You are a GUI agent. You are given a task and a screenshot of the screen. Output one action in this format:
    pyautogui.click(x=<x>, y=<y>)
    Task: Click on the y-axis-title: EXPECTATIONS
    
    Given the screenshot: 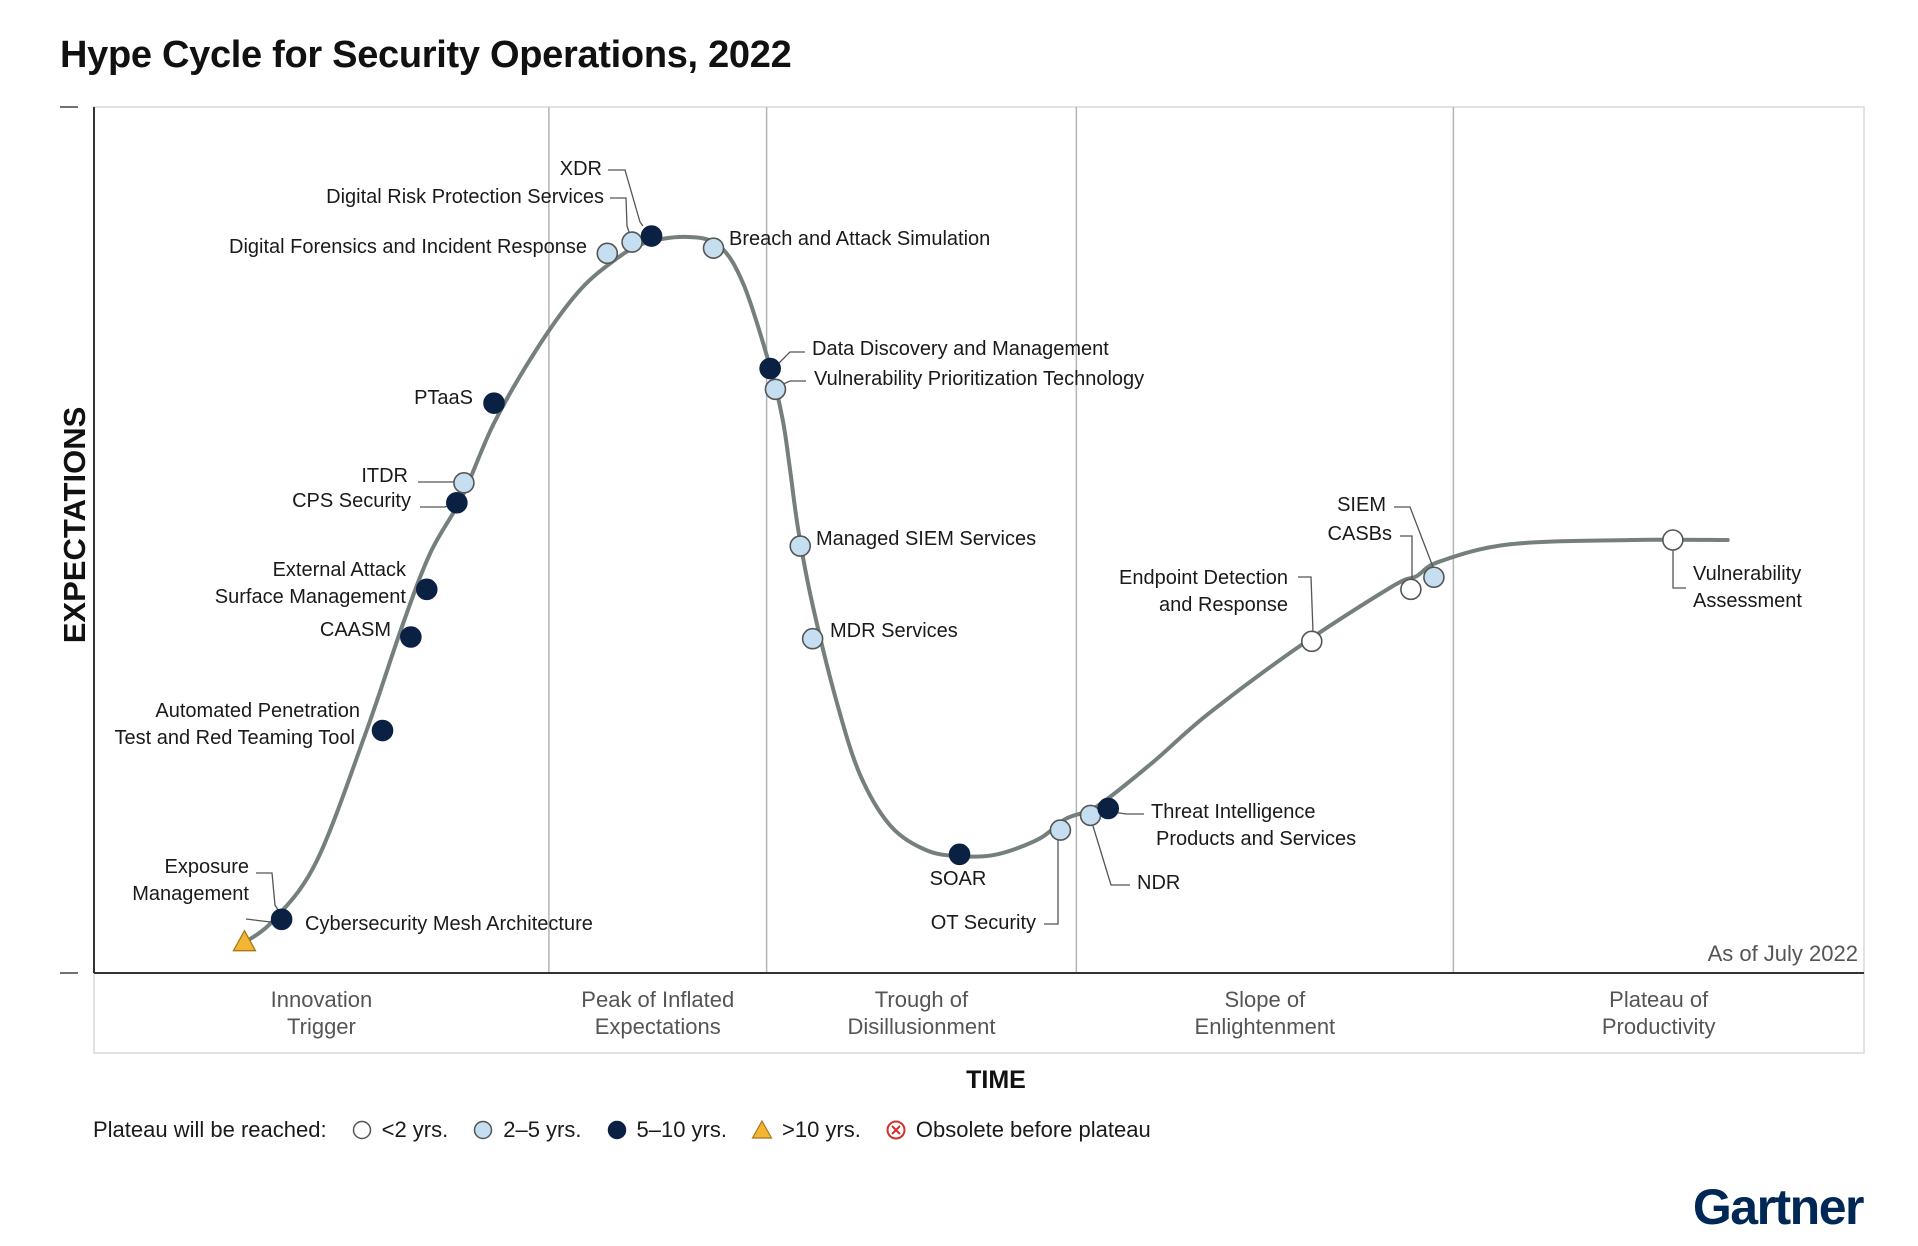 What is the action you would take?
    pyautogui.click(x=74, y=525)
    